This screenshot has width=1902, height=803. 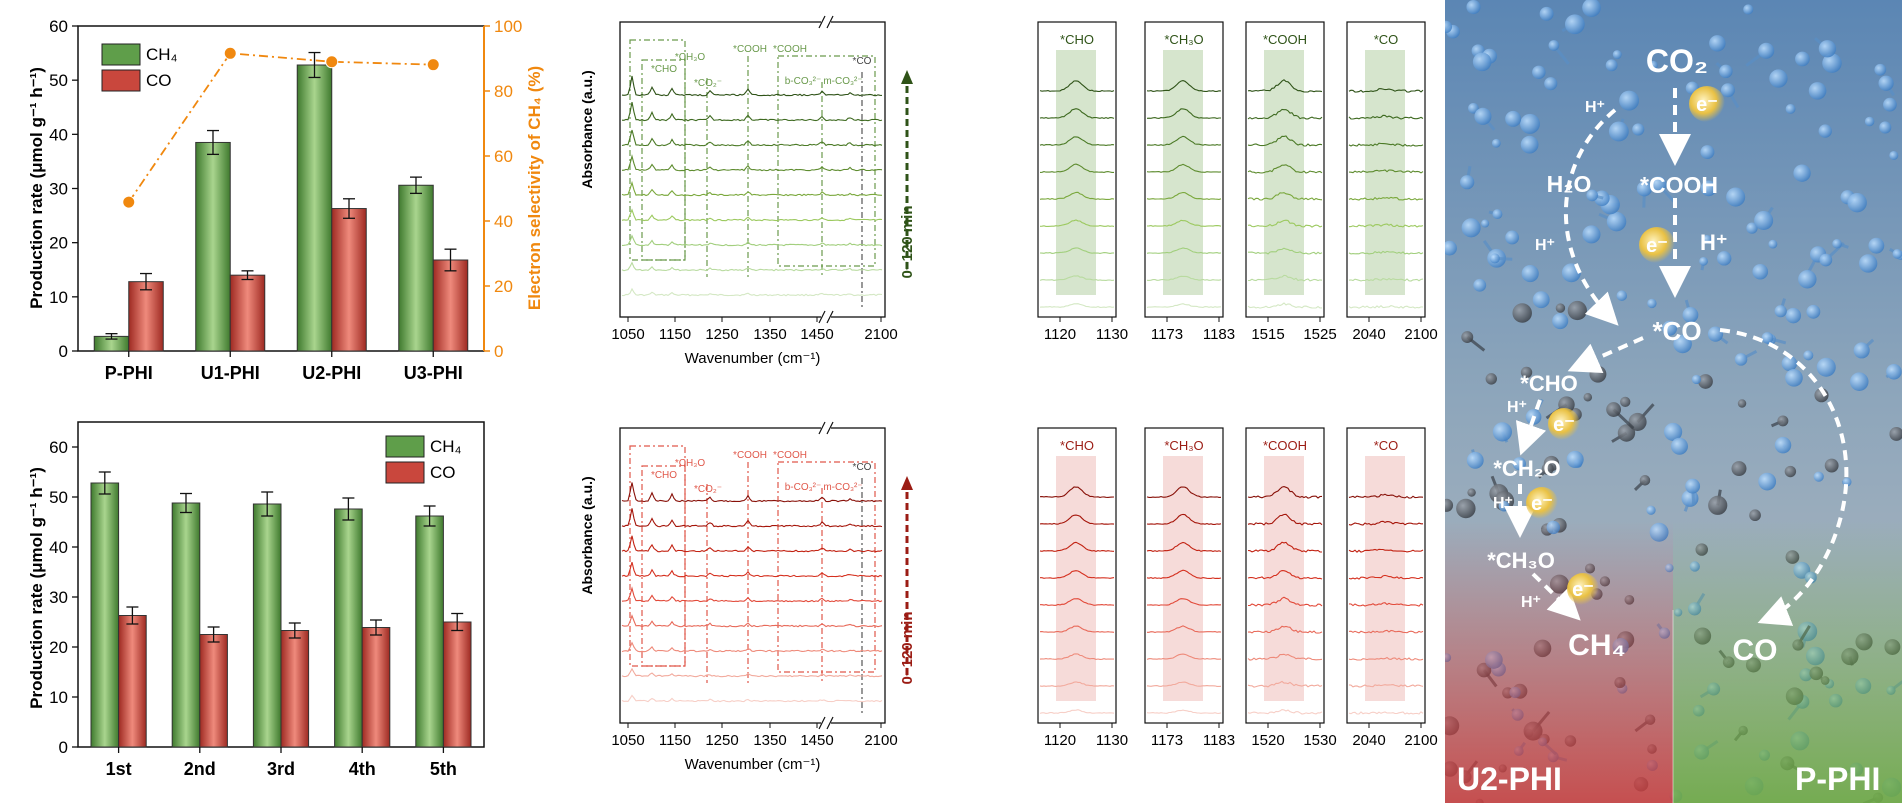 I want to click on y-tick-label: 30, so click(x=58, y=189).